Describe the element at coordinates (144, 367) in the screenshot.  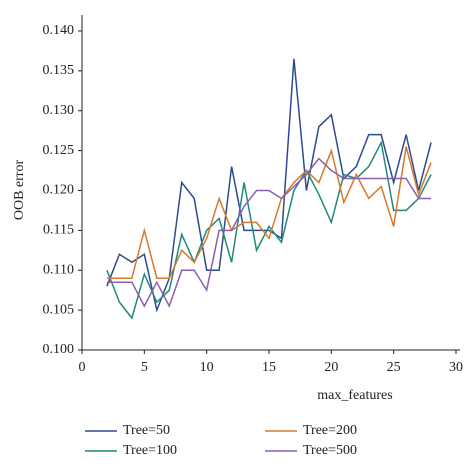
I see `x-tick-label: 5` at that location.